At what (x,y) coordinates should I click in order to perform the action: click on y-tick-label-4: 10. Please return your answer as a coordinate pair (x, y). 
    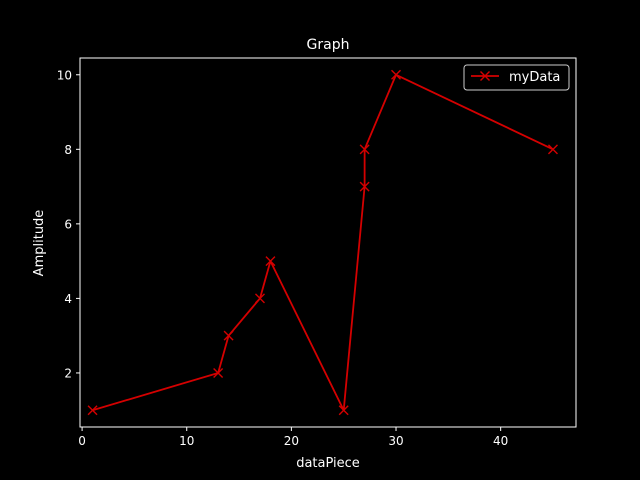
    Looking at the image, I should click on (64, 75).